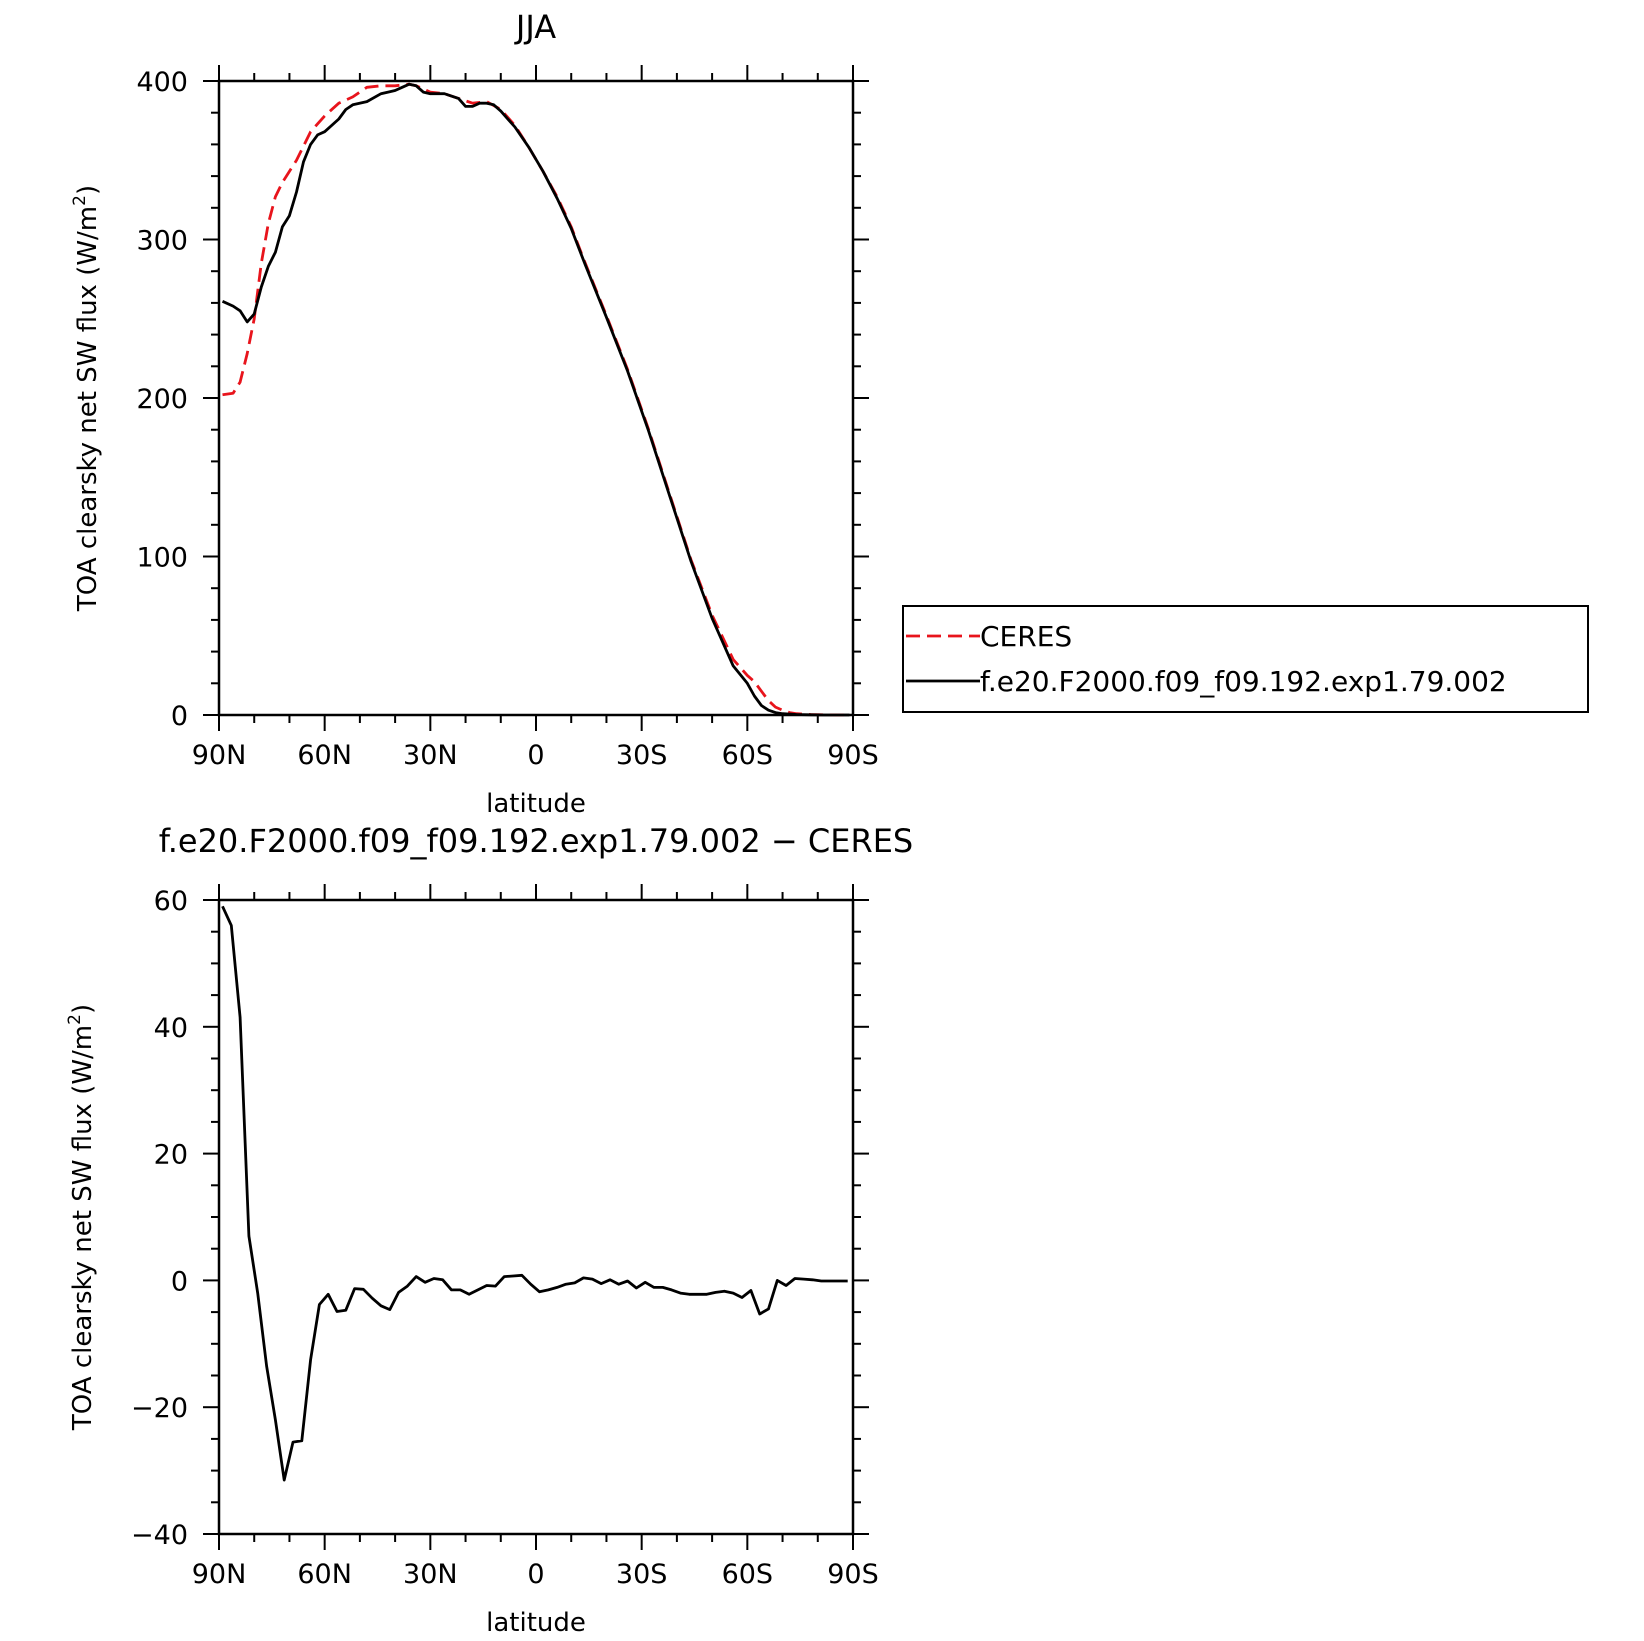 This screenshot has height=1641, width=1644. Describe the element at coordinates (171, 1155) in the screenshot. I see `y-tick-label: 20` at that location.